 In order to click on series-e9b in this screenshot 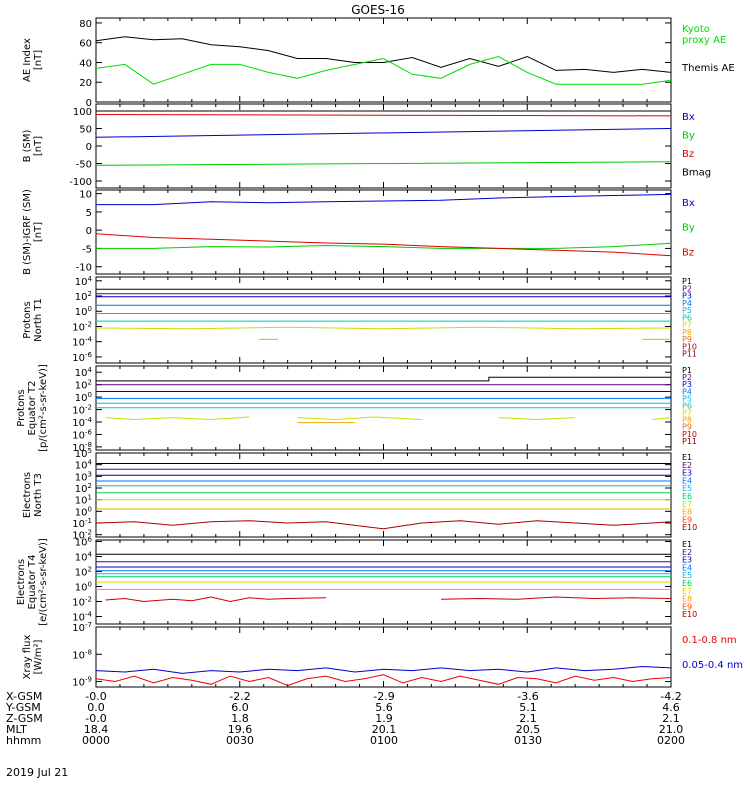, I will do `click(555, 598)`.